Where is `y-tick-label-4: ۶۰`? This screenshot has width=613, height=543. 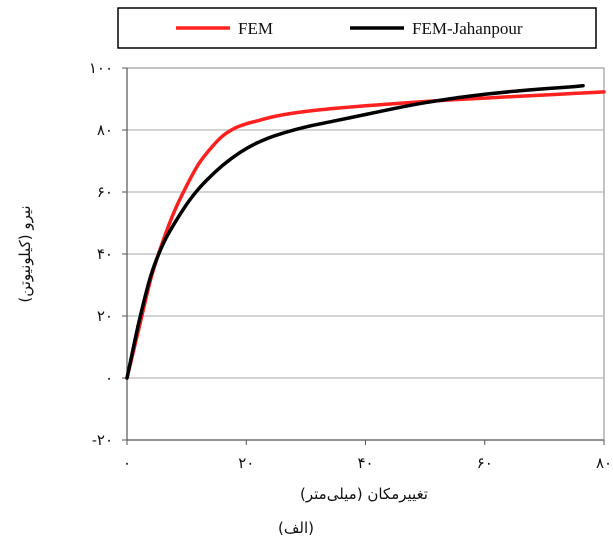 y-tick-label-4: ۶۰ is located at coordinates (105, 192).